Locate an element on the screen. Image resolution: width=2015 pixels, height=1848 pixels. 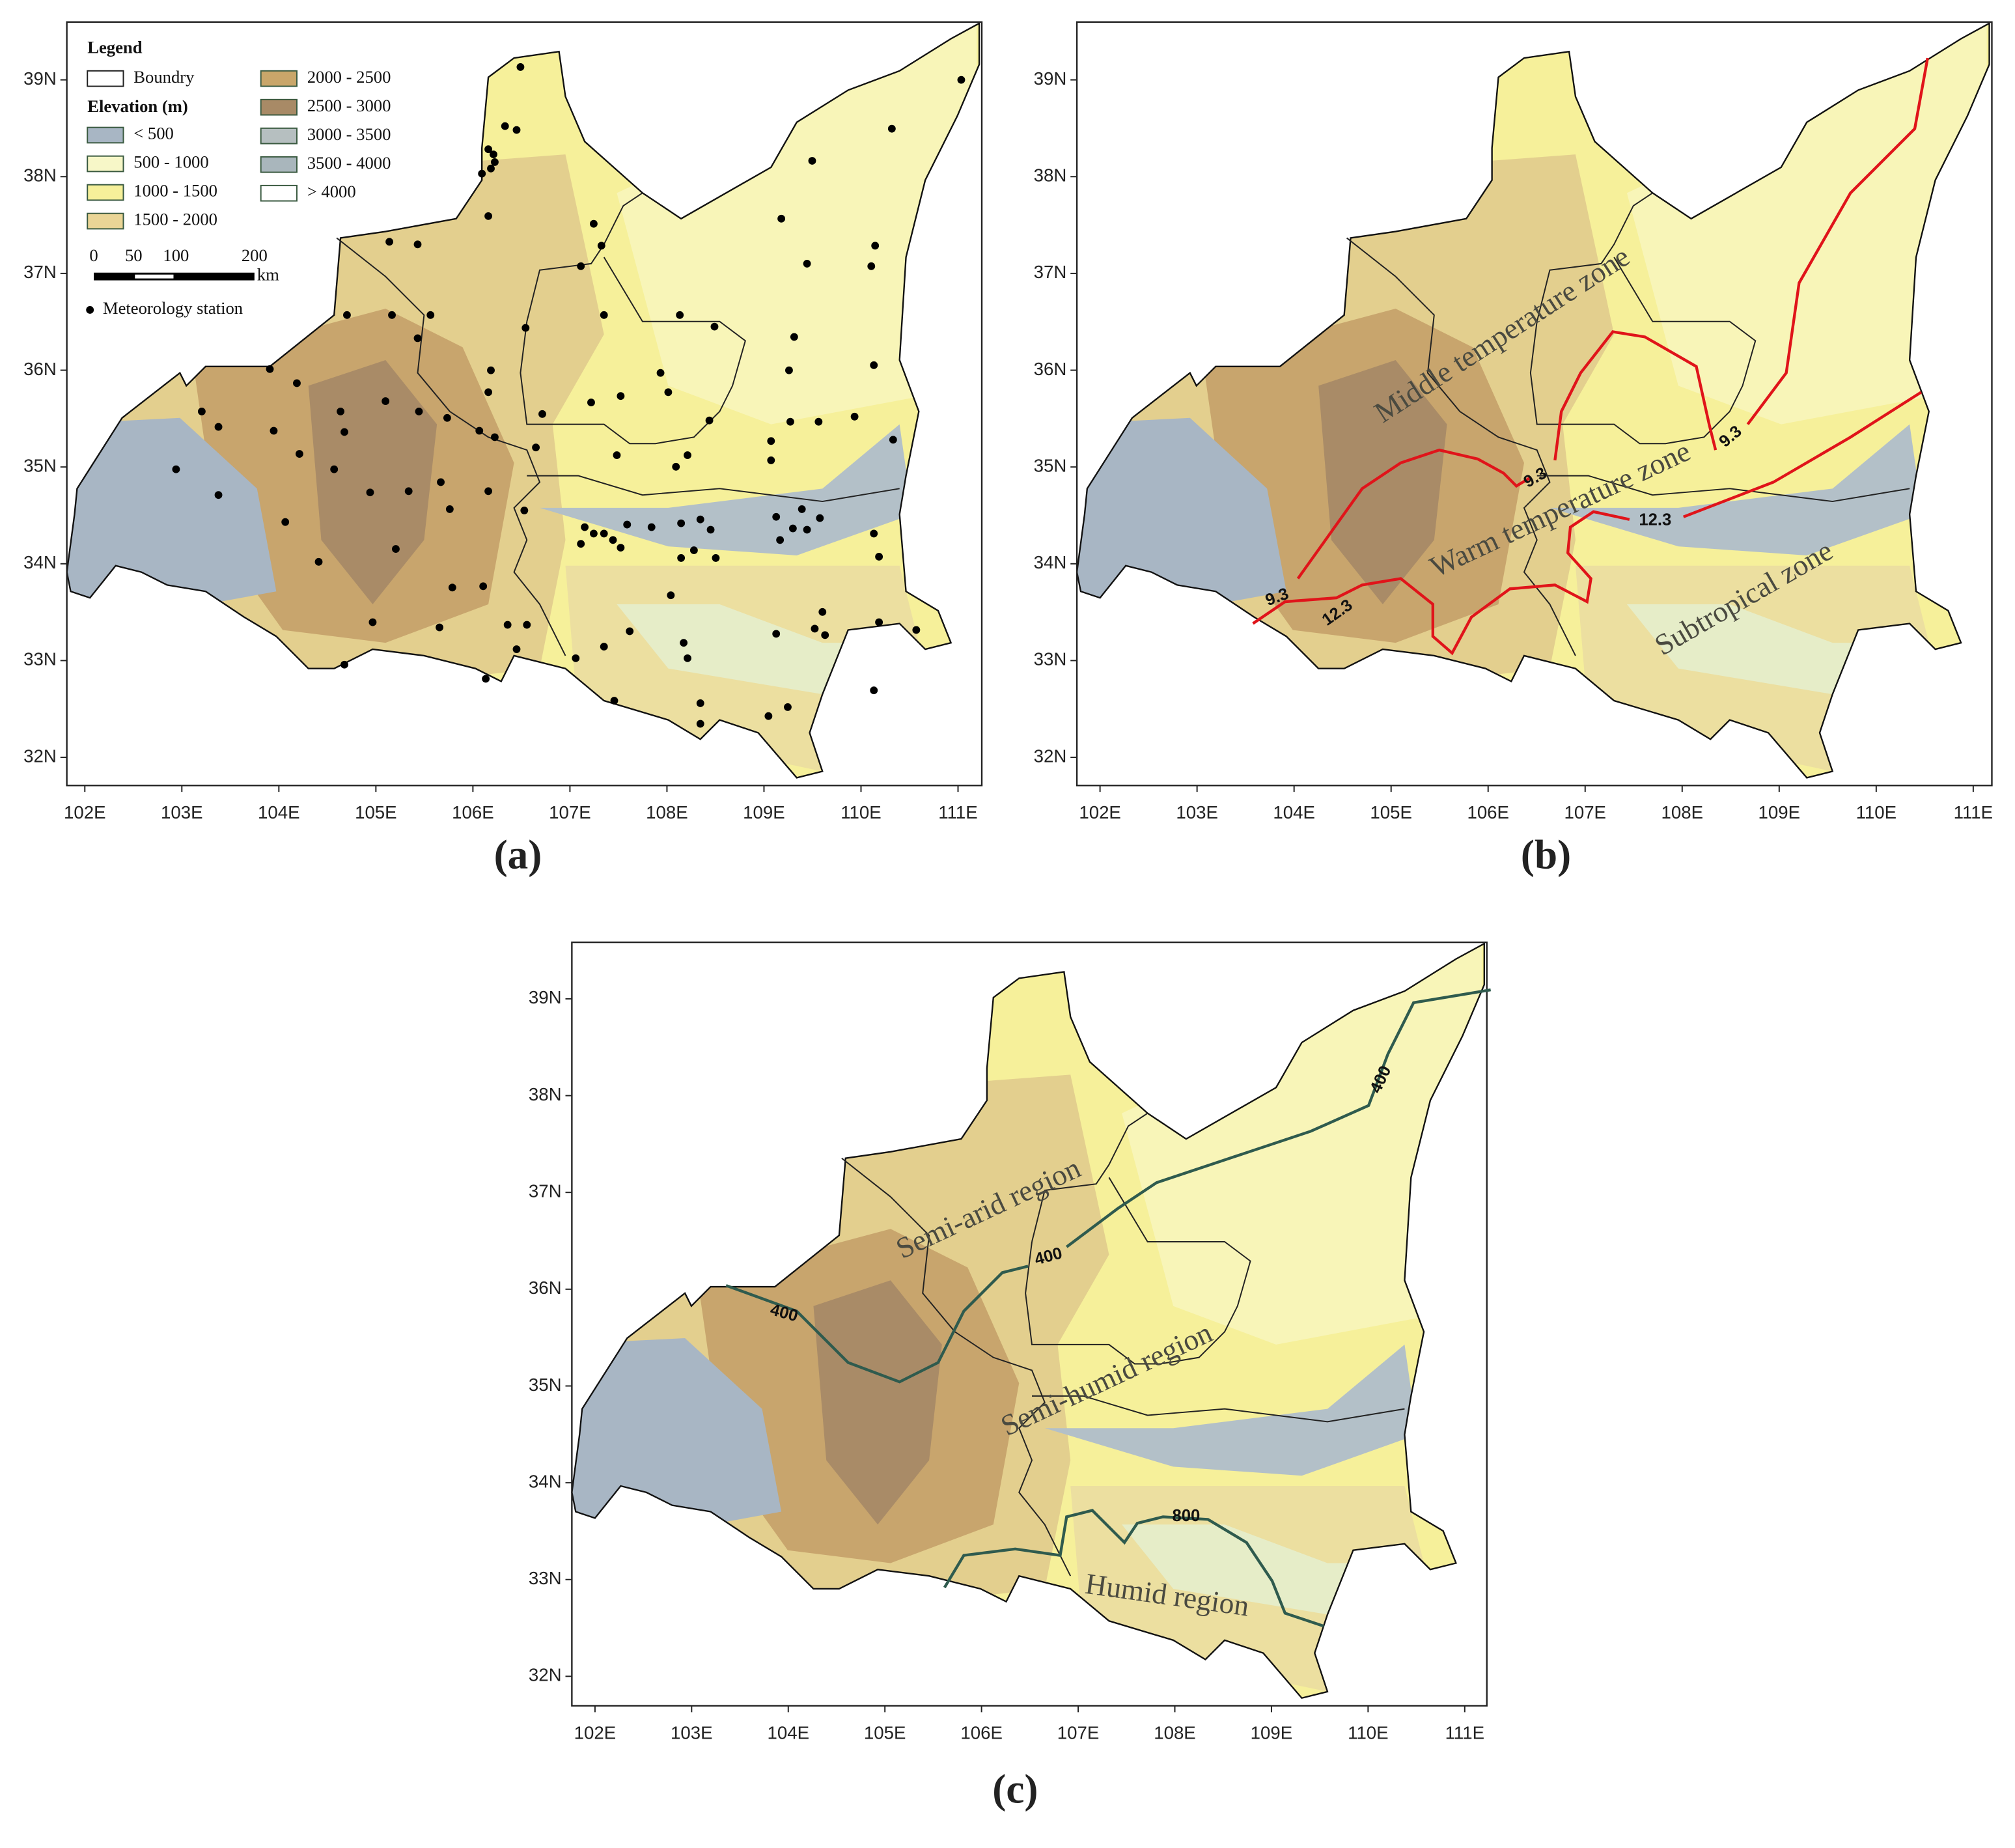
lat-label: 37N is located at coordinates (545, 1191).